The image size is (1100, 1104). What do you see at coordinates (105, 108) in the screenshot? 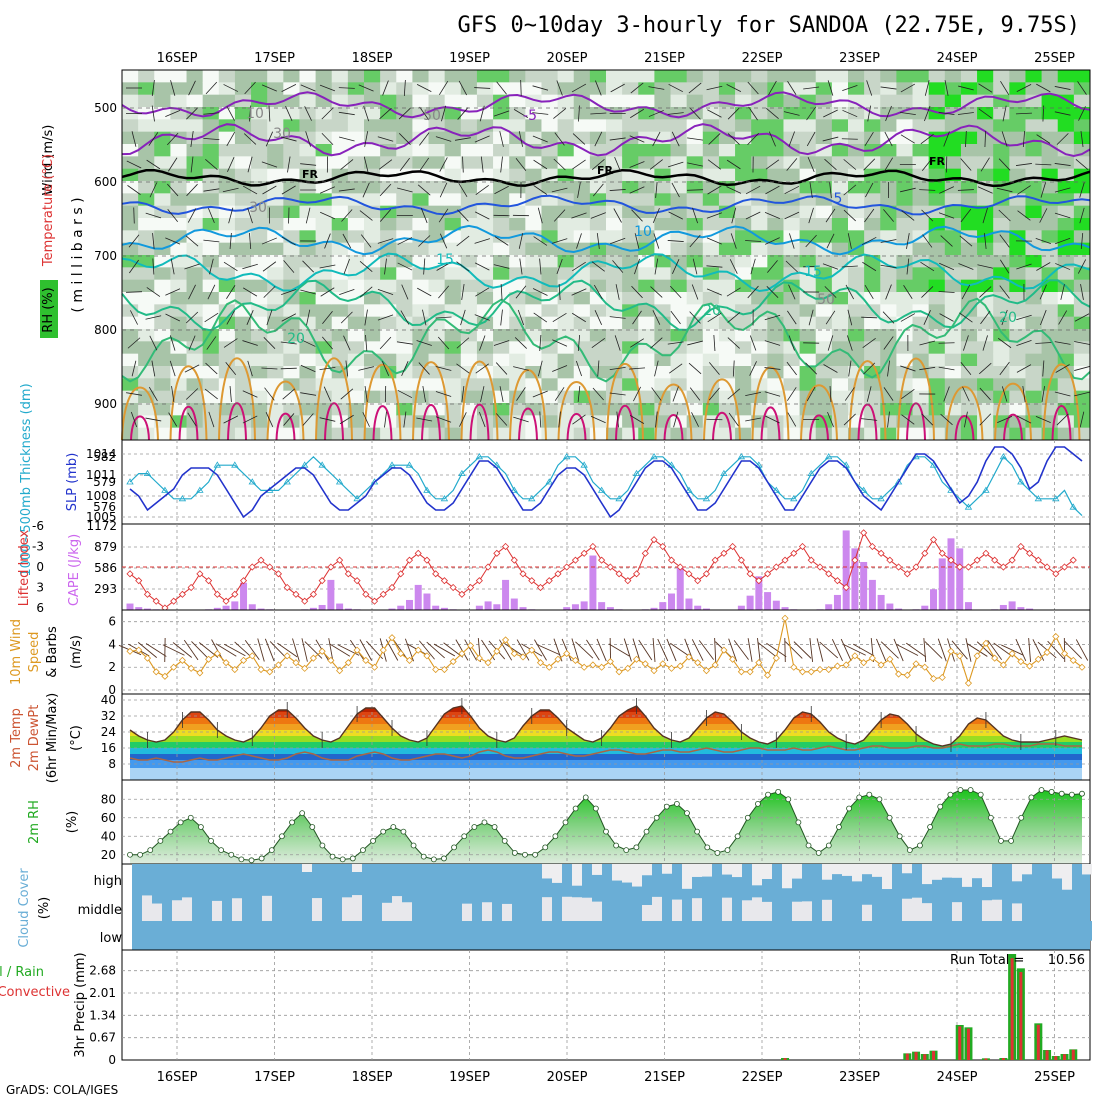
I see `pressure-tick: 500` at bounding box center [105, 108].